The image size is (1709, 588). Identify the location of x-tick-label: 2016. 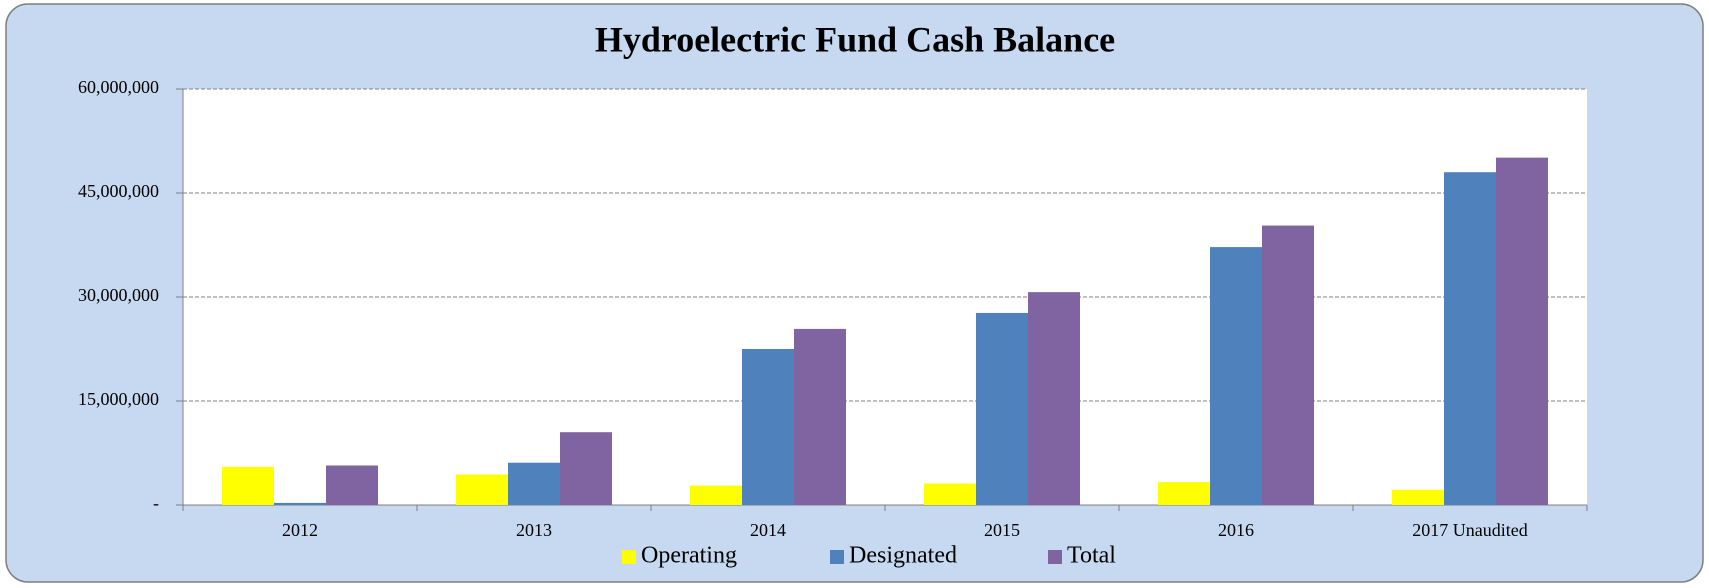
(1236, 530).